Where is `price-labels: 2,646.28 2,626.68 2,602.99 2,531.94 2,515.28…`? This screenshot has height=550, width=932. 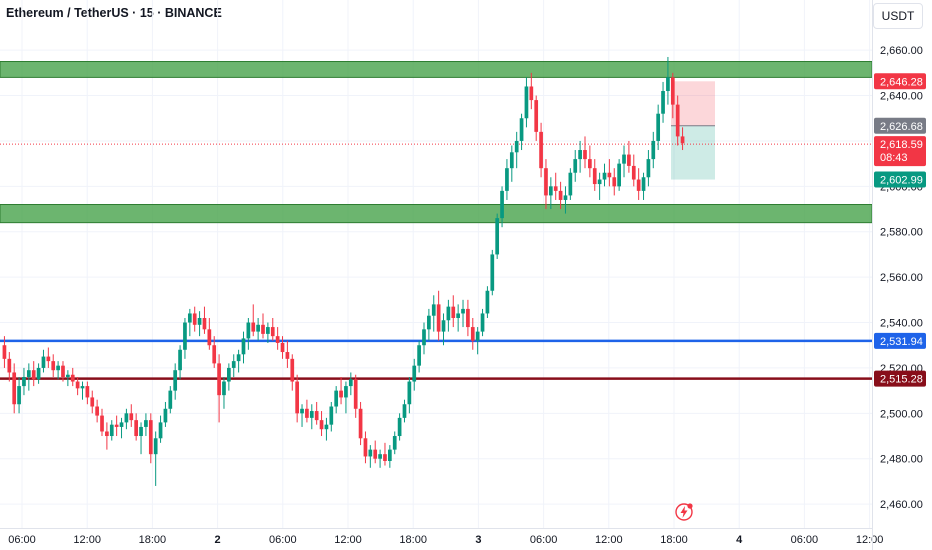 price-labels: 2,646.28 2,626.68 2,602.99 2,531.94 2,515.28… is located at coordinates (900, 230).